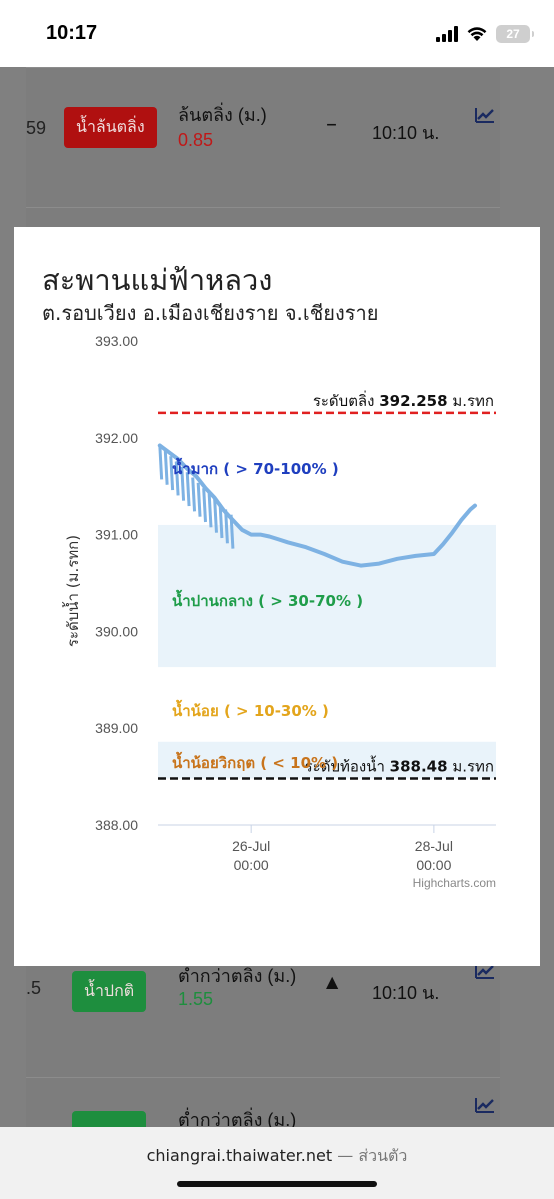 The width and height of the screenshot is (554, 1199). I want to click on bank-level-label: ระดับตลิ่ง 392.258 ม.รทก, so click(403, 400).